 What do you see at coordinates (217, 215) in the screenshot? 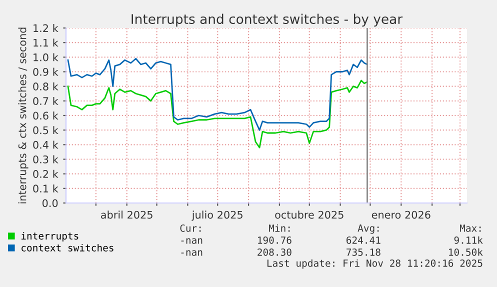
I see `x-tick-label: julio 2025` at bounding box center [217, 215].